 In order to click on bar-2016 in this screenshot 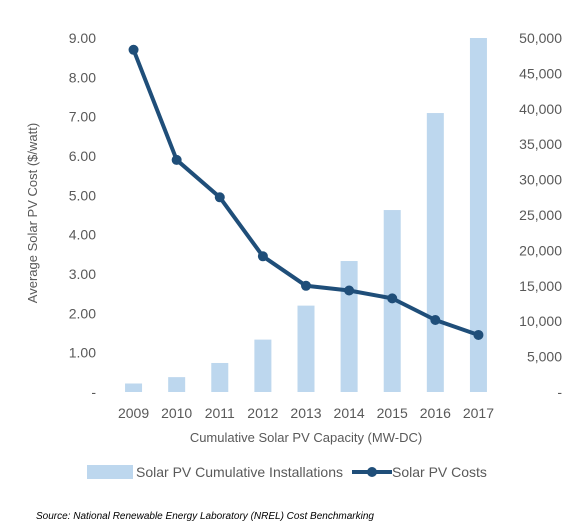, I will do `click(435, 252)`.